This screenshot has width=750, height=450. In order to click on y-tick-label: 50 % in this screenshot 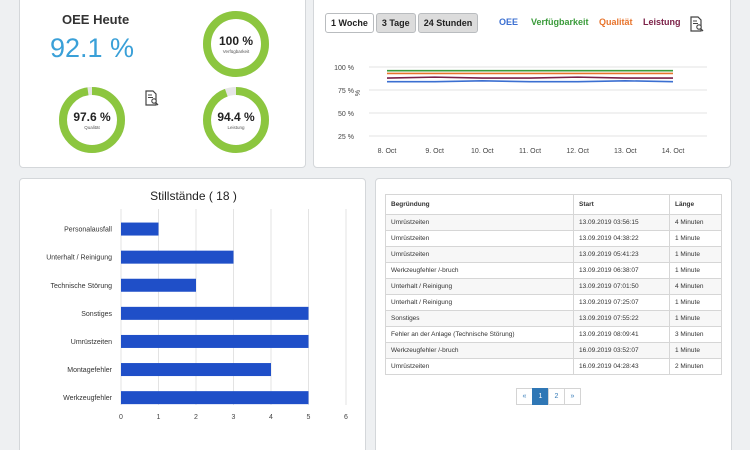, I will do `click(346, 114)`.